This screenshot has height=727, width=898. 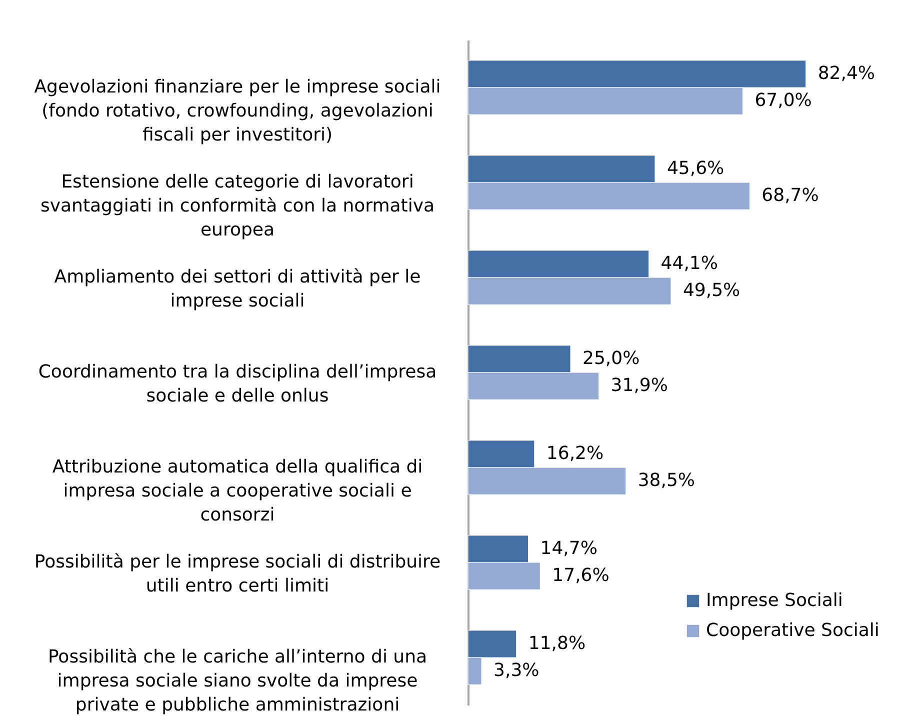 What do you see at coordinates (793, 630) in the screenshot?
I see `legend-label: Cooperative Sociali` at bounding box center [793, 630].